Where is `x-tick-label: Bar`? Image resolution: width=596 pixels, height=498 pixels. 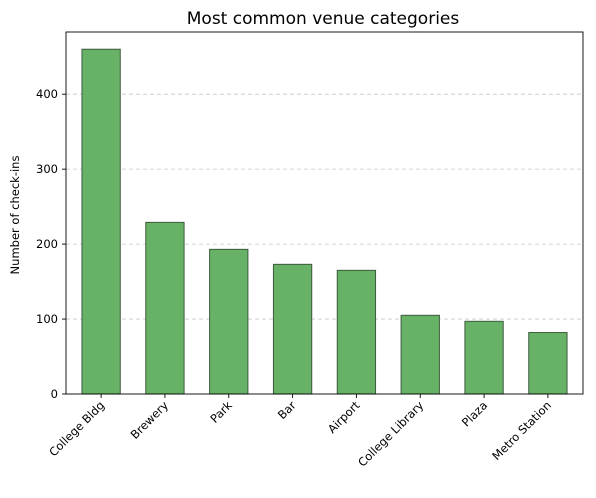
x-tick-label: Bar is located at coordinates (287, 410).